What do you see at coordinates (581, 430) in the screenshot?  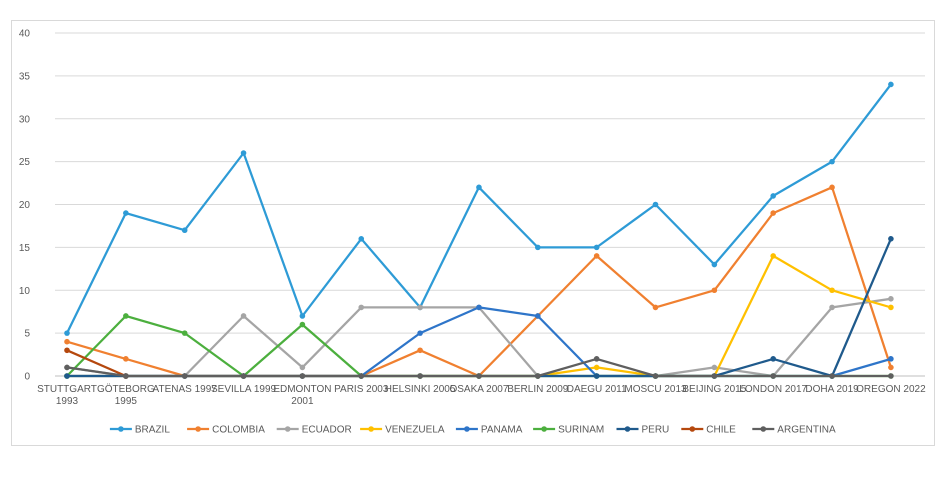 I see `legend-label-surinam: SURINAM` at bounding box center [581, 430].